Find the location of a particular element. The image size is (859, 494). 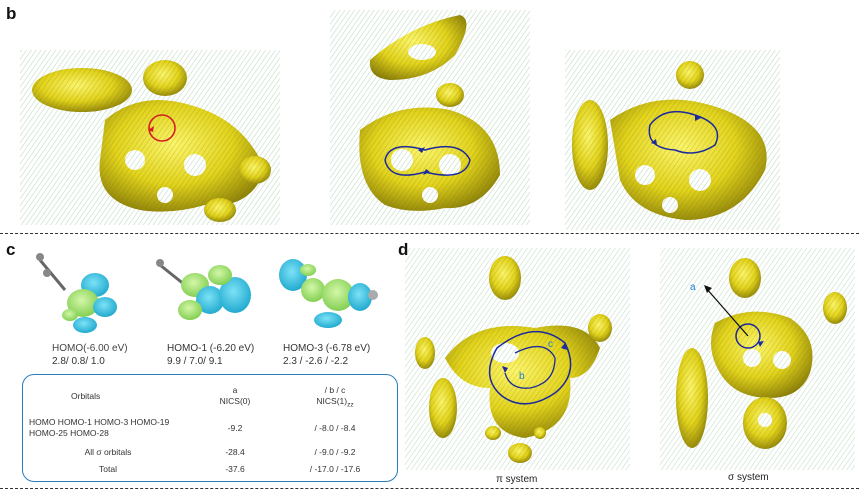

row-2-bc: / -9.0 / -9.2 is located at coordinates (335, 452).